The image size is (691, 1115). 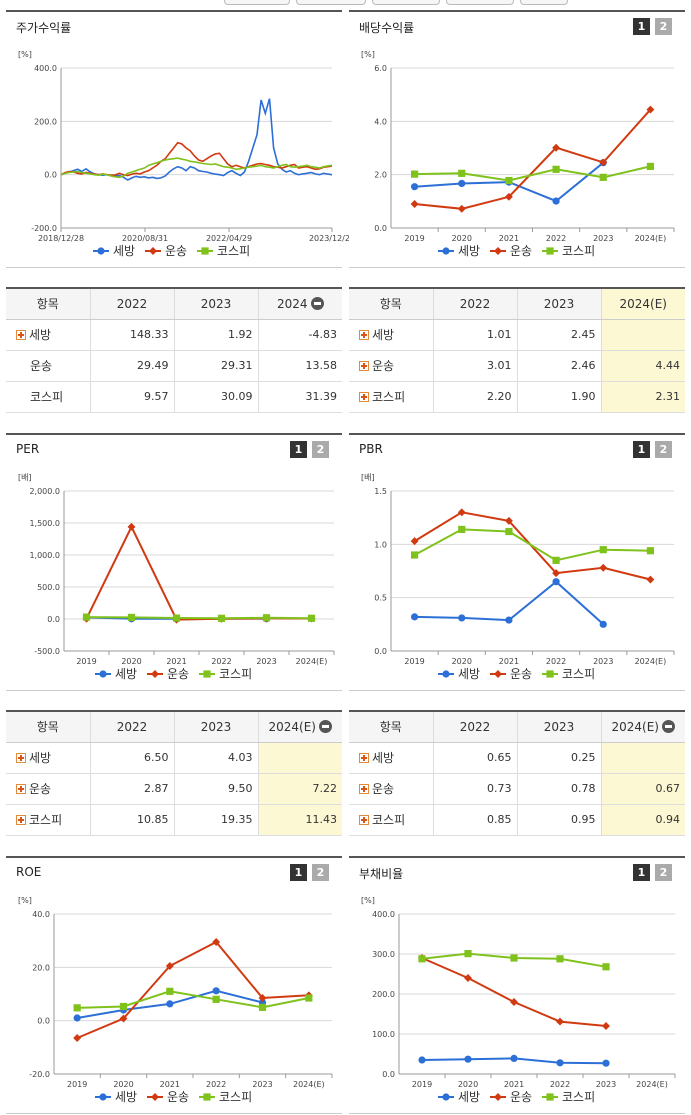 What do you see at coordinates (196, 139) in the screenshot?
I see `semang-series-line` at bounding box center [196, 139].